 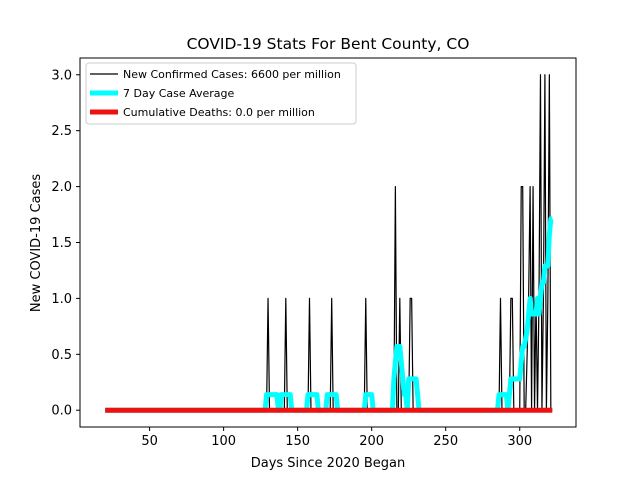 I want to click on x-tick-label: 100, so click(x=223, y=441).